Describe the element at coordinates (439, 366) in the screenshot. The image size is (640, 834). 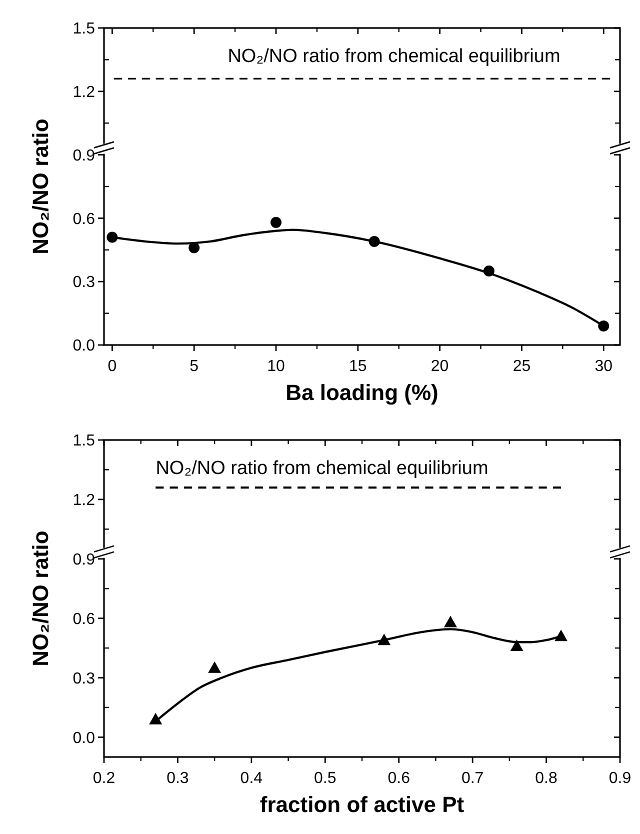
I see `x-tick-label: 20` at that location.